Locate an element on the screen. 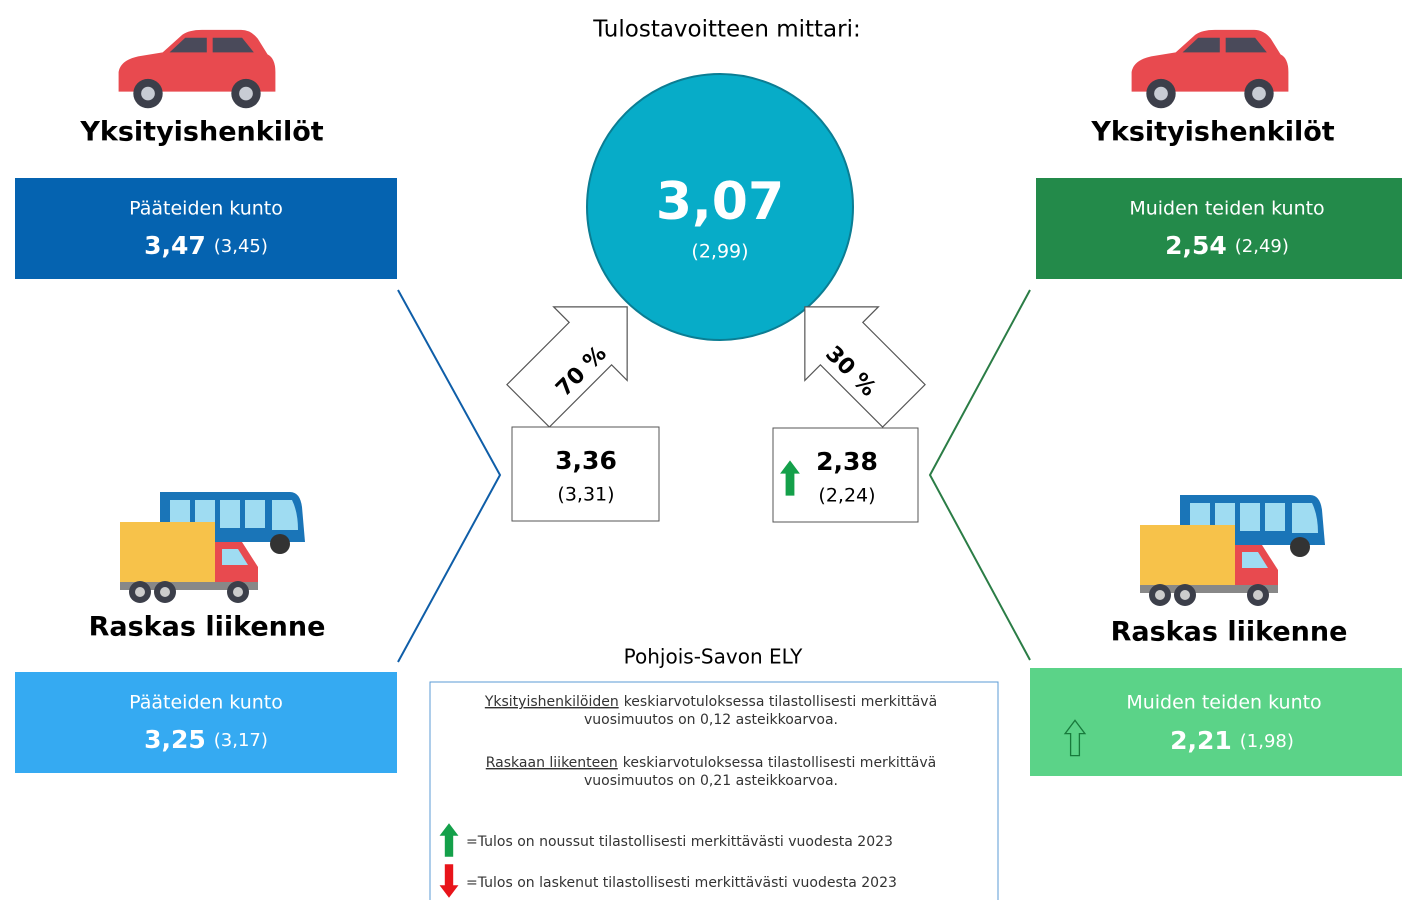 The image size is (1402, 900). sub-previous: (3,31) is located at coordinates (585, 495).